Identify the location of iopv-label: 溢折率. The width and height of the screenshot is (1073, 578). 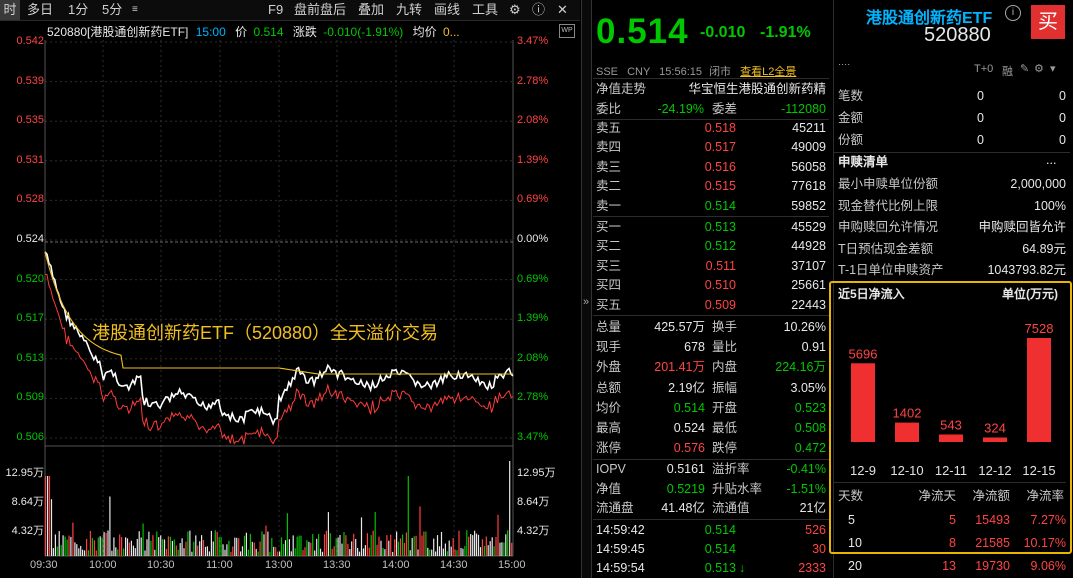
(731, 469).